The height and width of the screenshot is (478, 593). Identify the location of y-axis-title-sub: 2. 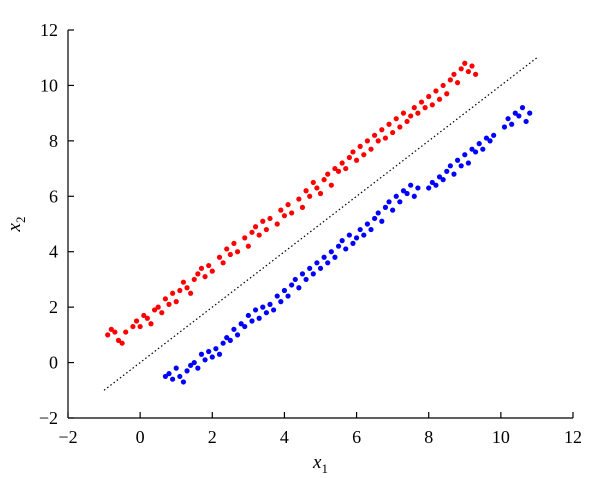
(20, 220).